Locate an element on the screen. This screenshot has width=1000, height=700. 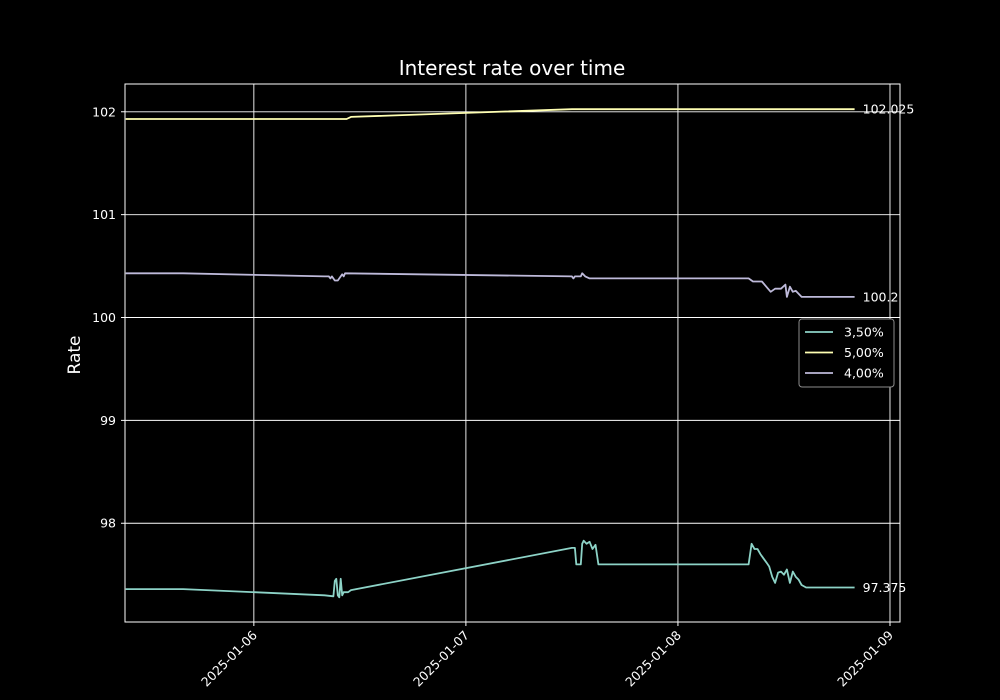
end-labels: 97.375 102.025 100.2 is located at coordinates (889, 348).